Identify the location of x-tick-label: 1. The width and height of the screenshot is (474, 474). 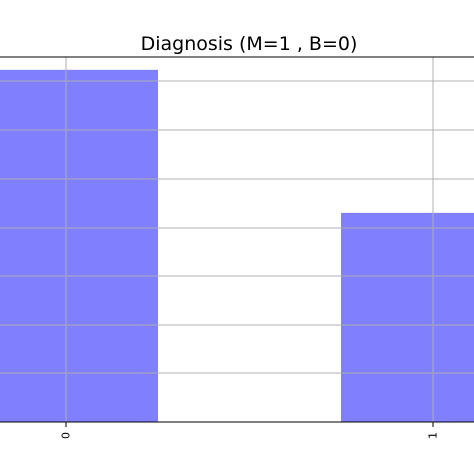
(433, 435).